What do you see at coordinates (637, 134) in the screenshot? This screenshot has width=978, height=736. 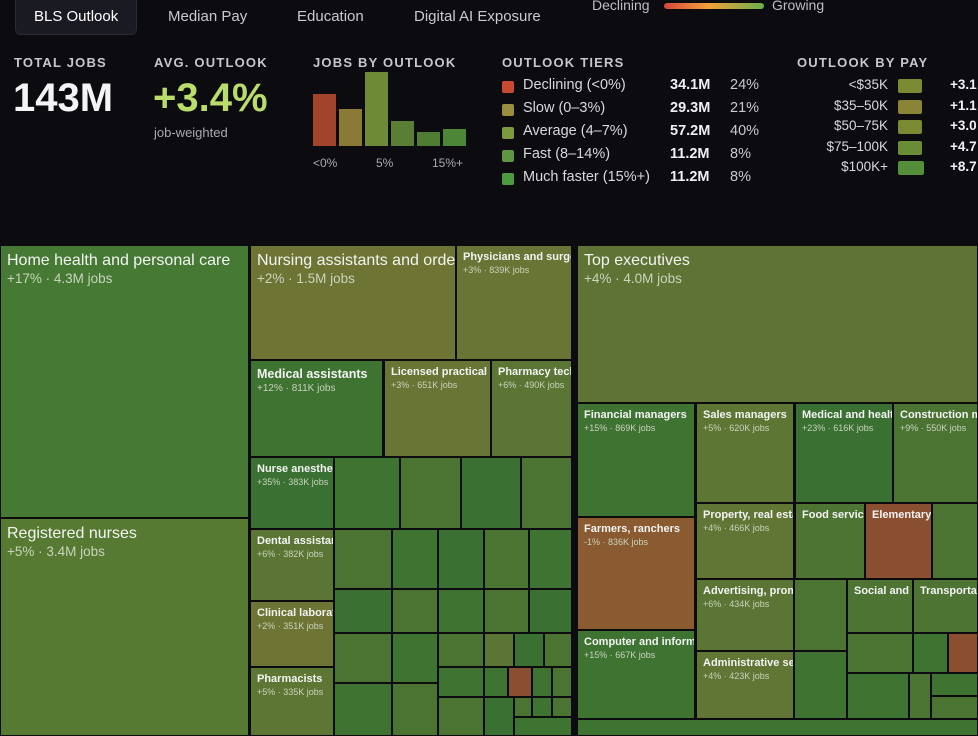 I see `tier-row: Average (4–7%) 57.2M 40%` at bounding box center [637, 134].